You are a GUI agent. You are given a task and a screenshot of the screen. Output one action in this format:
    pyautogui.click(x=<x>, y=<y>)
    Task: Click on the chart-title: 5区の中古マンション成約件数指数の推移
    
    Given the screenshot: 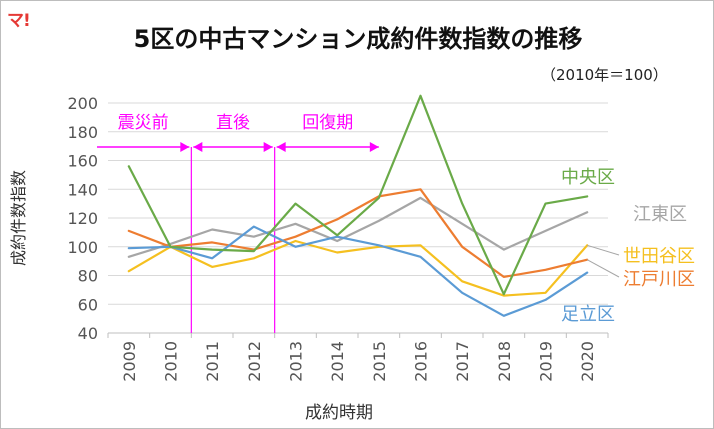 What is the action you would take?
    pyautogui.click(x=358, y=39)
    